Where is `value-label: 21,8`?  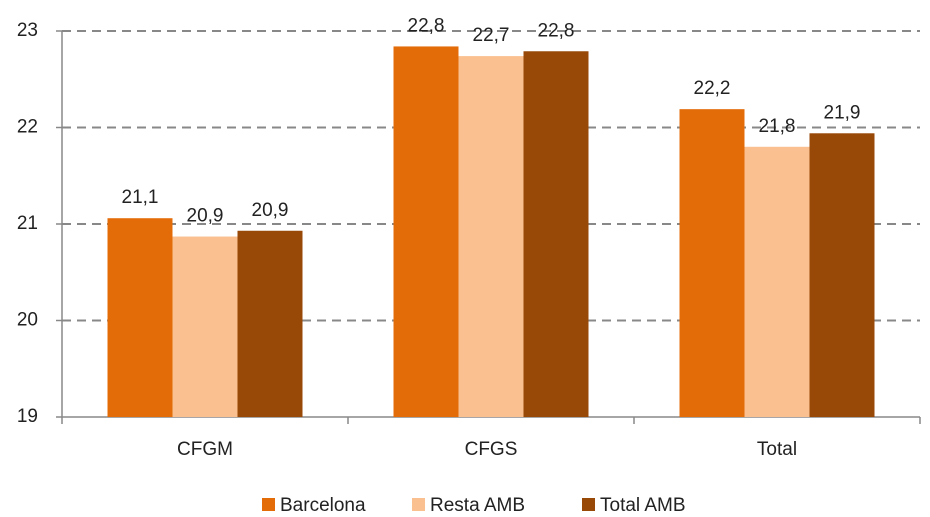
value-label: 21,8 is located at coordinates (777, 126).